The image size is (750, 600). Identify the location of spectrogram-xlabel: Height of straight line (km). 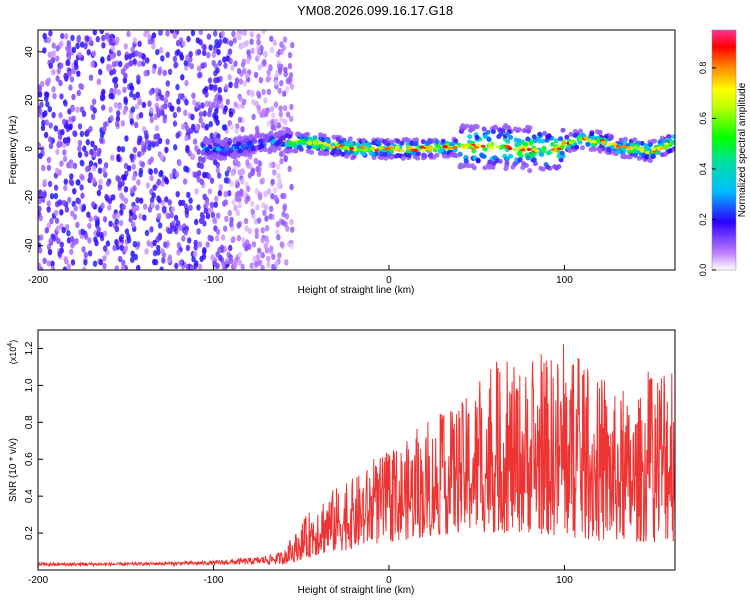
(356, 290).